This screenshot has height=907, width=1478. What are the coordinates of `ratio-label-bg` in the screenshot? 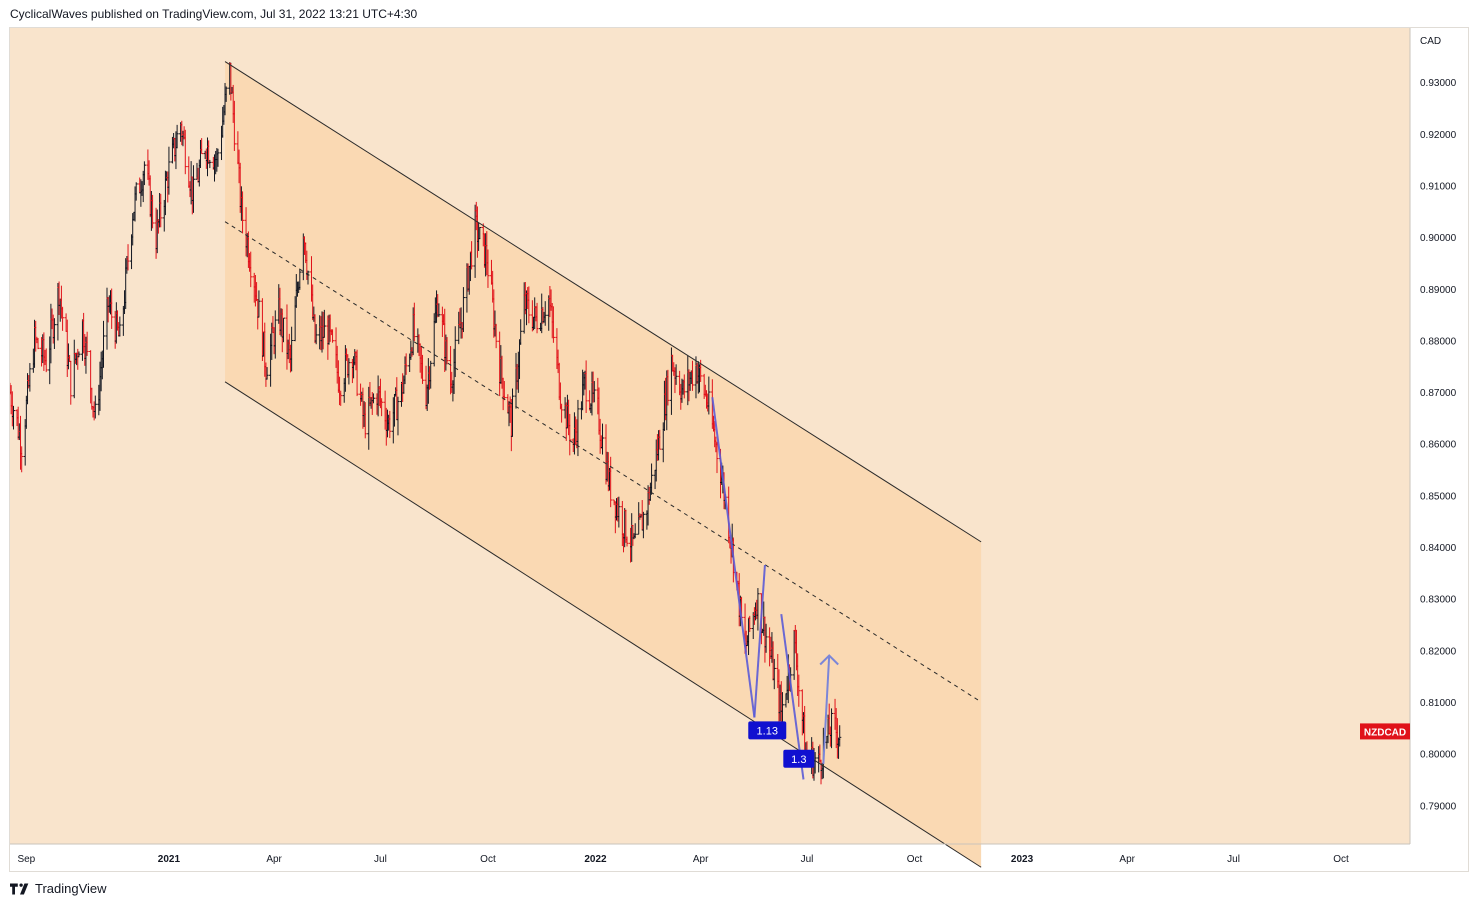 It's located at (767, 730).